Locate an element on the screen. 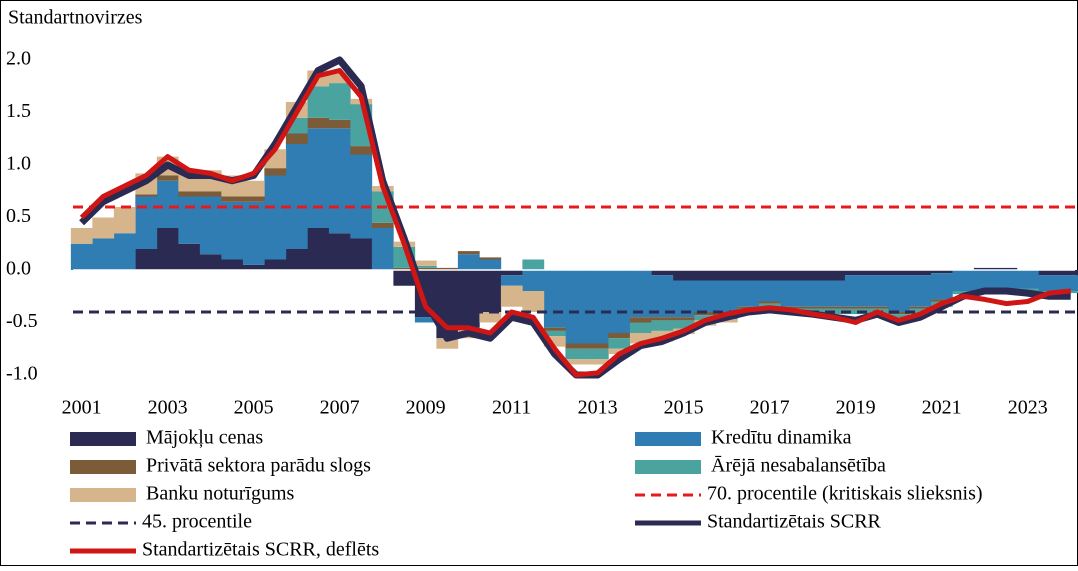  x-tick-label: 2005 is located at coordinates (254, 408).